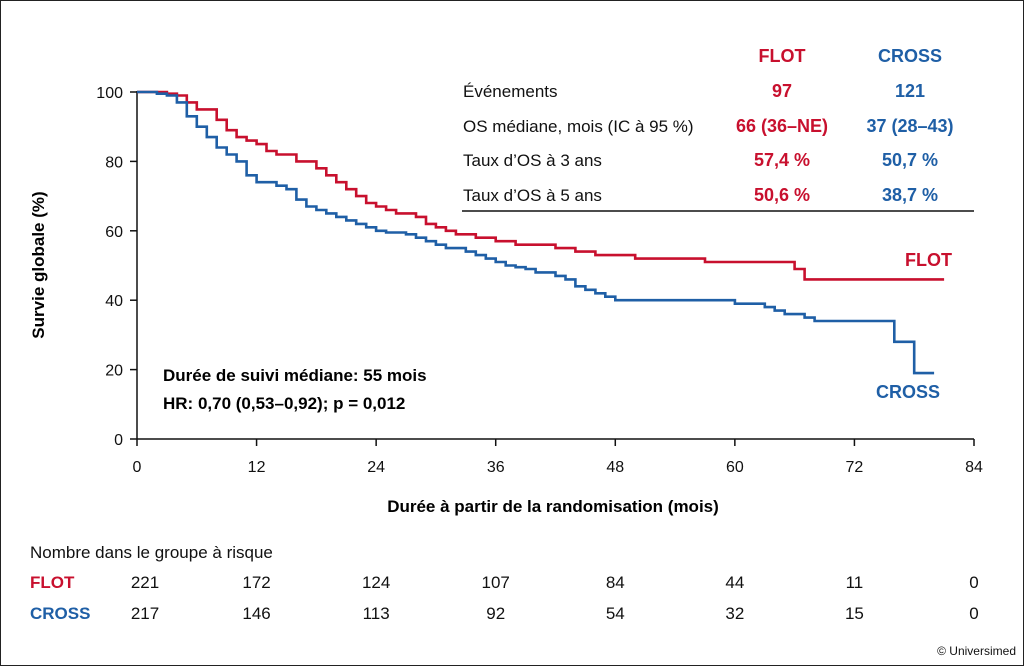 This screenshot has width=1024, height=666. I want to click on series-label-cross: CROSS, so click(908, 392).